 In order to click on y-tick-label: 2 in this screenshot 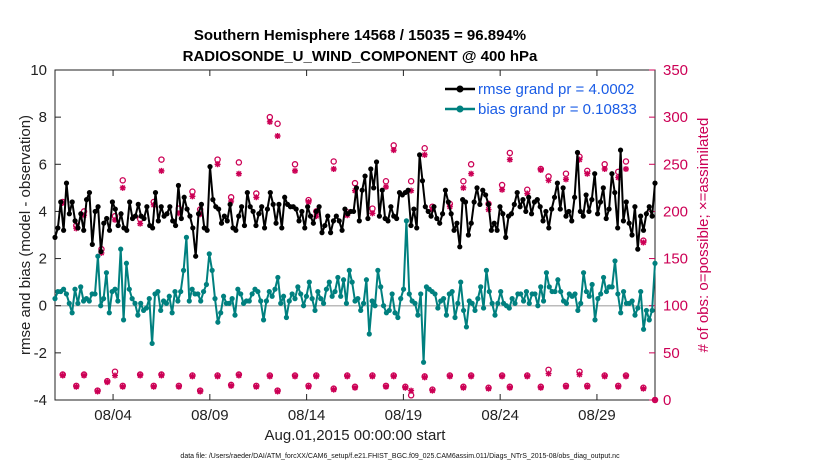, I will do `click(43, 259)`.